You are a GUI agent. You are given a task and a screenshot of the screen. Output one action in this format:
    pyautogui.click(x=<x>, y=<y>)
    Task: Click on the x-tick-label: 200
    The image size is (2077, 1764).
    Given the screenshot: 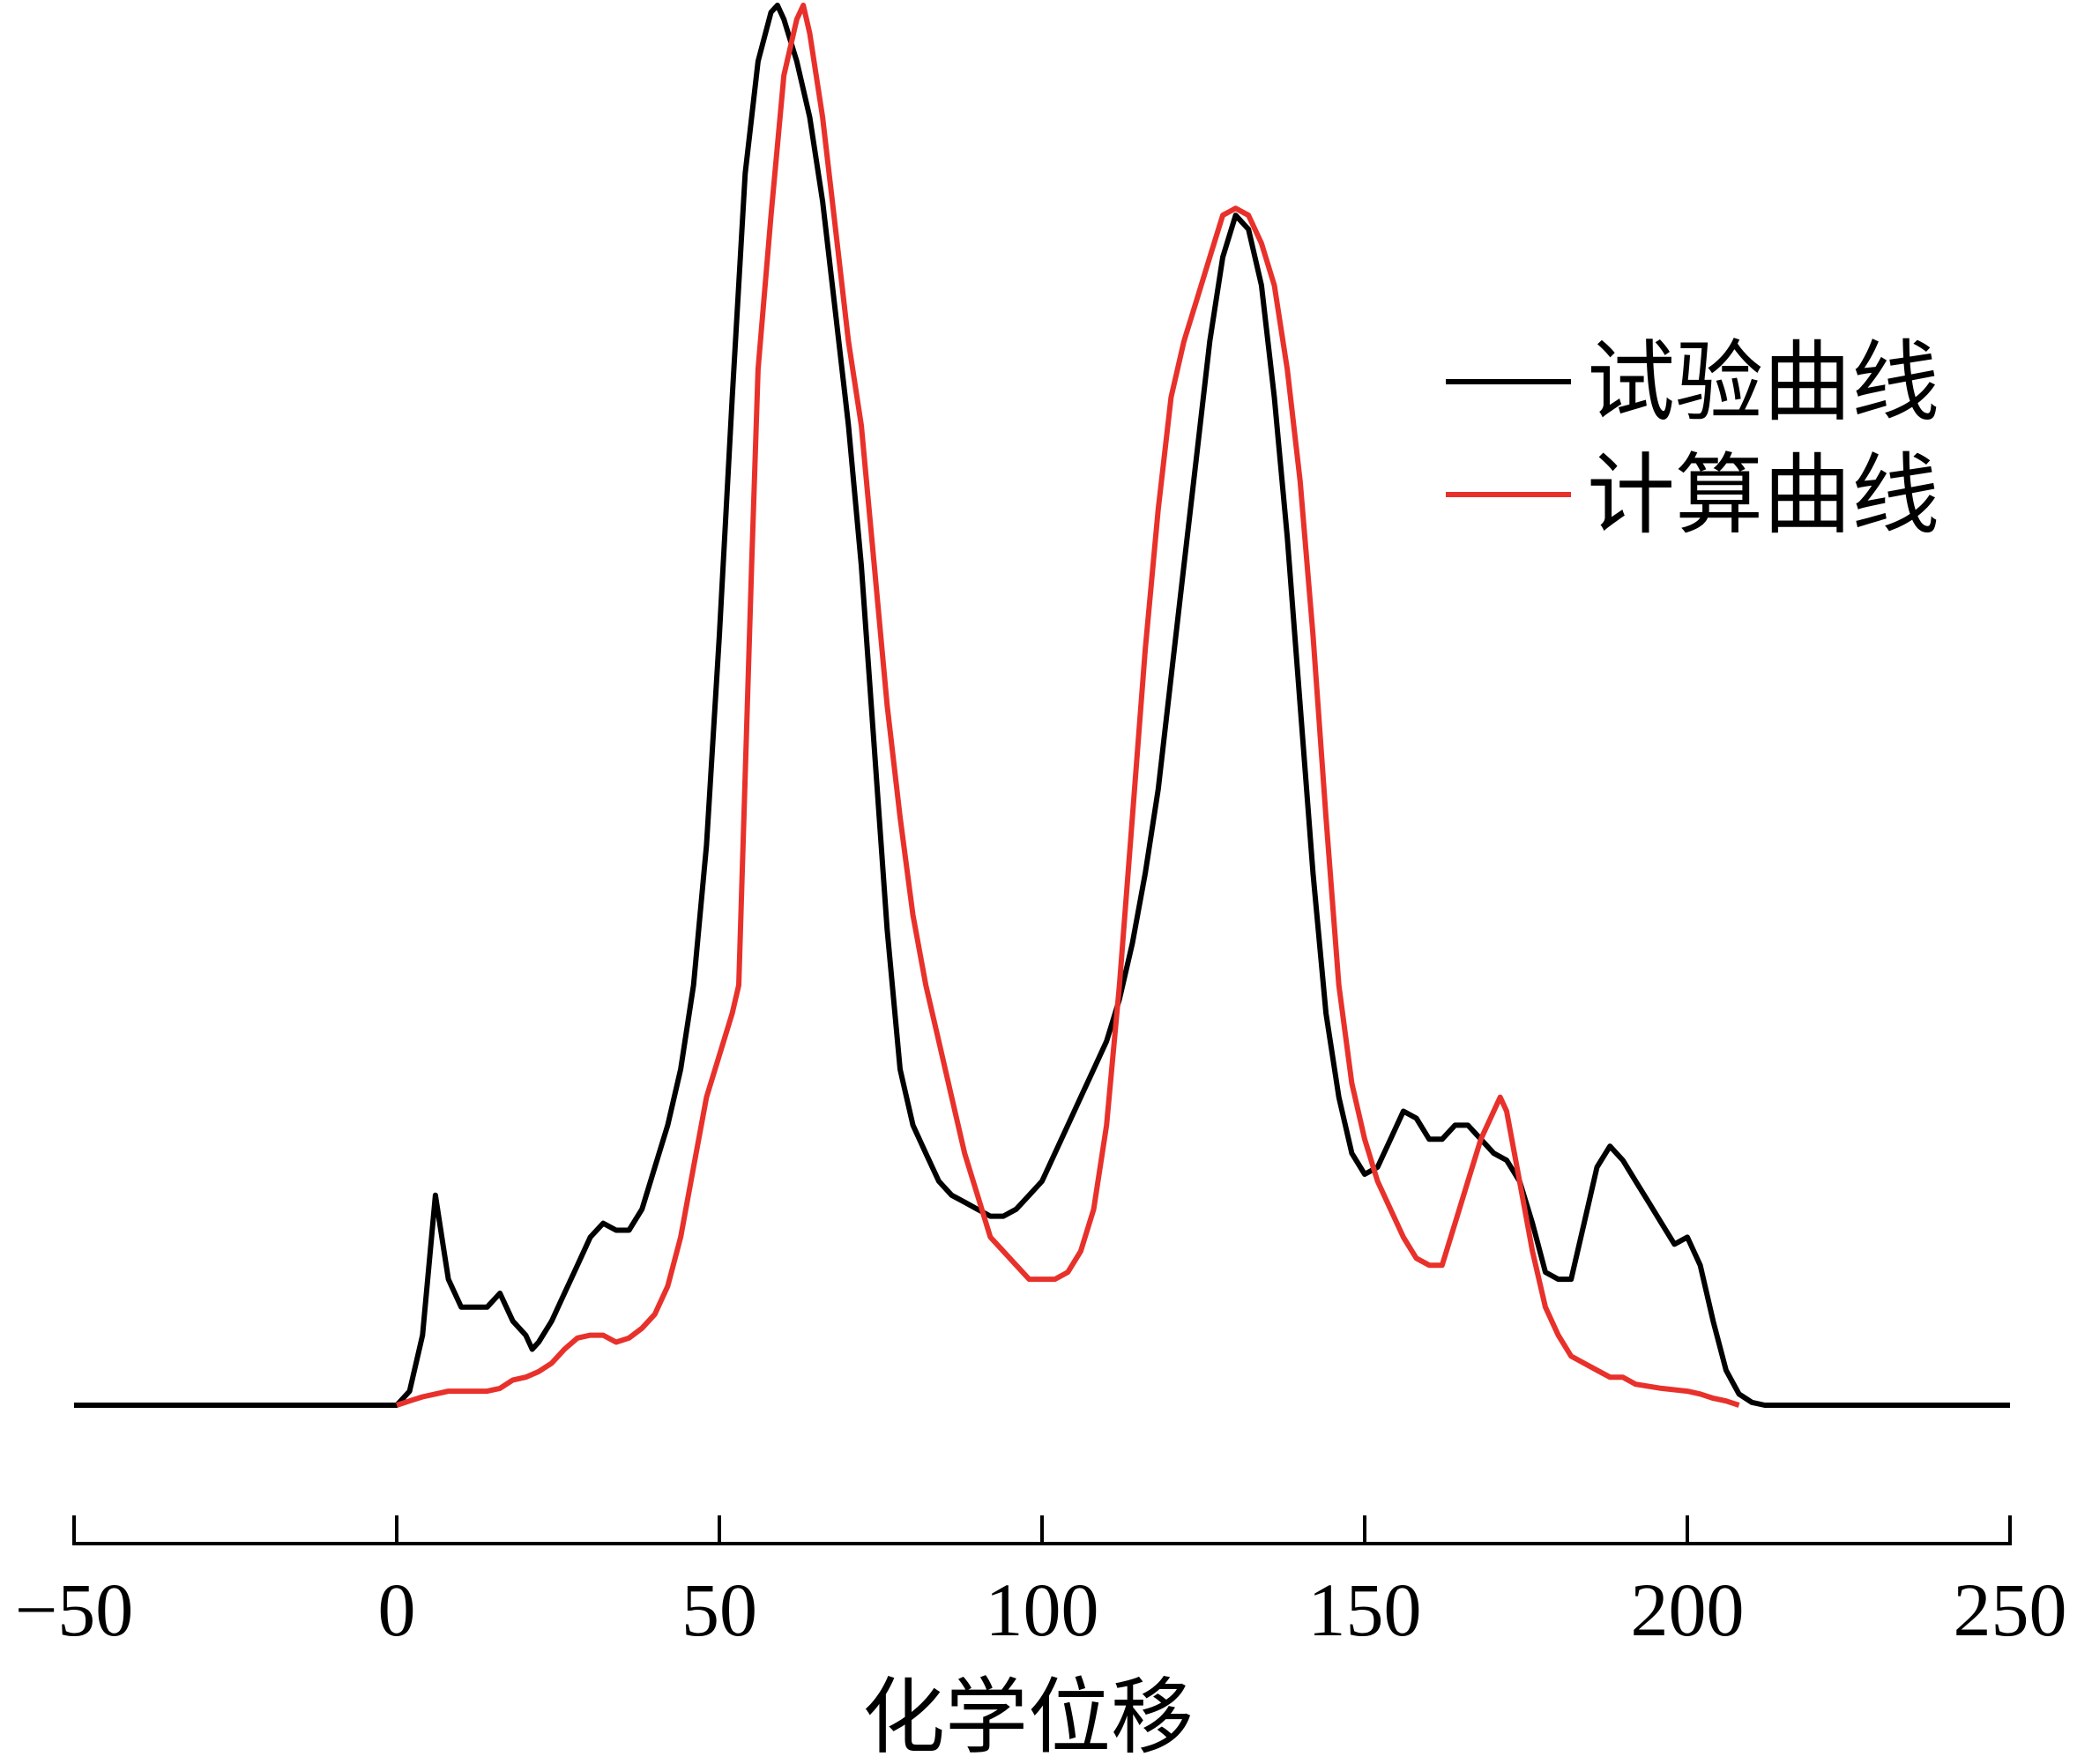 What is the action you would take?
    pyautogui.click(x=1688, y=1609)
    